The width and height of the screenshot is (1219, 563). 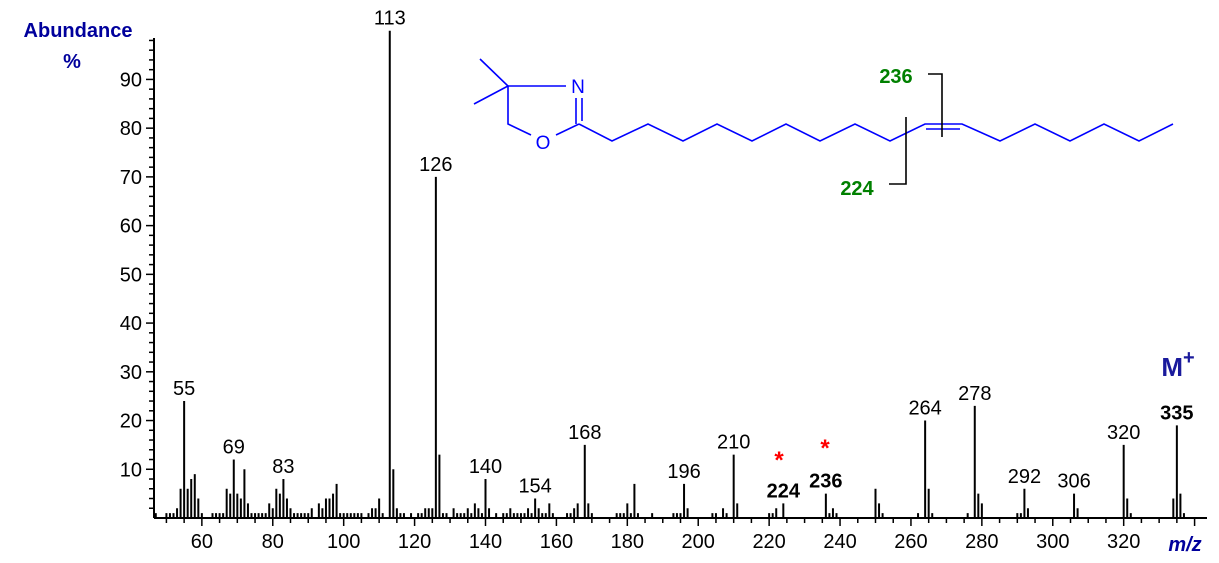 I want to click on peak-label-69: 69, so click(x=234, y=448).